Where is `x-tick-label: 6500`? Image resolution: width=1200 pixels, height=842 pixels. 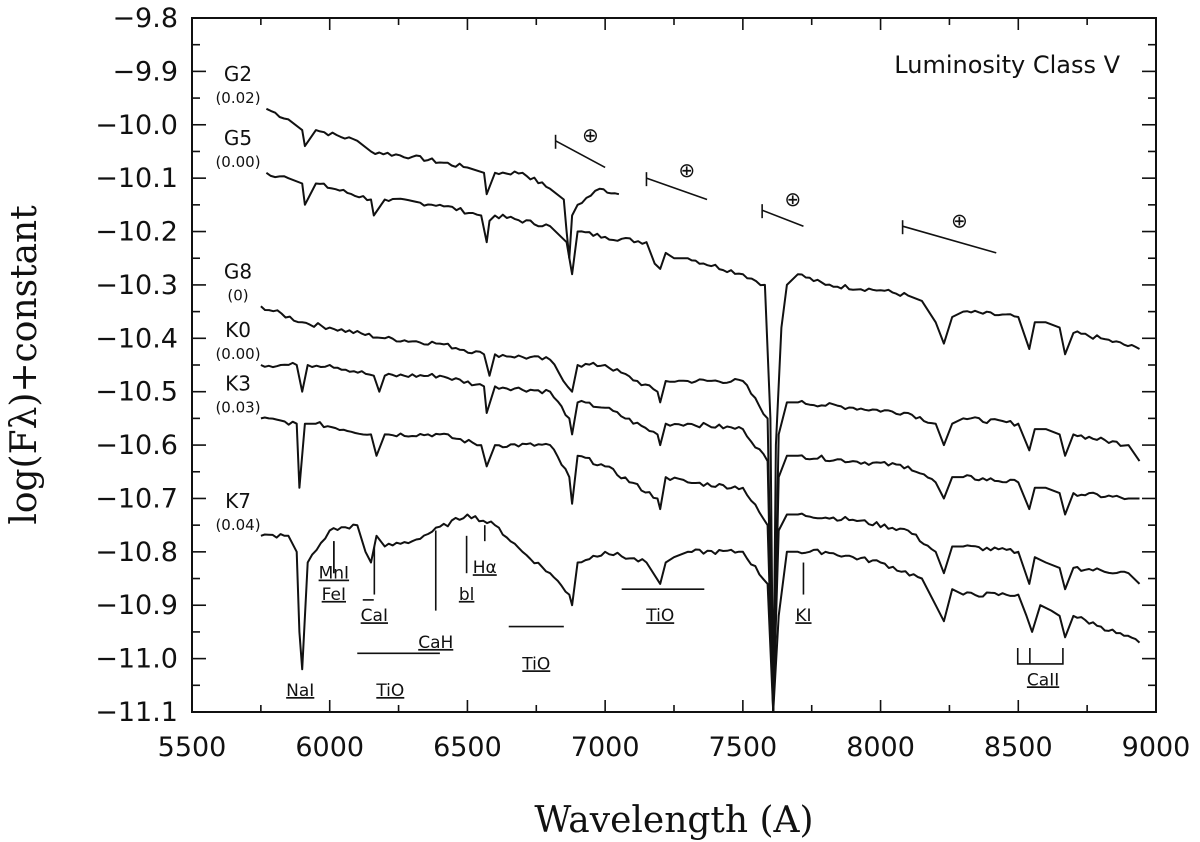 x-tick-label: 6500 is located at coordinates (467, 747).